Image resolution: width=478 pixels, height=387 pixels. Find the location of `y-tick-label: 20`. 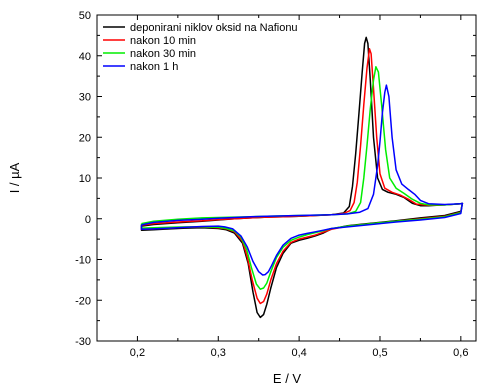

y-tick-label: 20 is located at coordinates (85, 138).